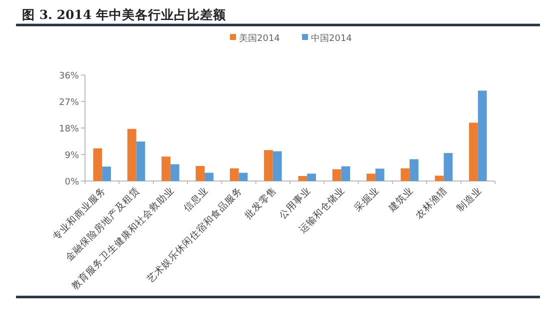  I want to click on x-tick-label: 批发零售, so click(261, 203).